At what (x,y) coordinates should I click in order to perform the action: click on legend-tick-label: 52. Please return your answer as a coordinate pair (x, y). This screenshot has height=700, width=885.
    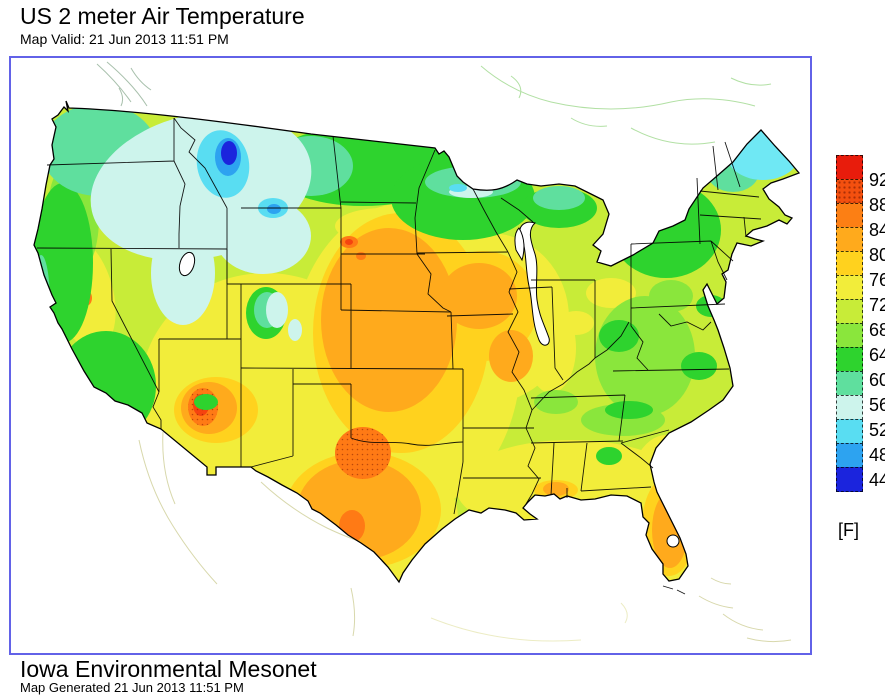
    Looking at the image, I should click on (877, 430).